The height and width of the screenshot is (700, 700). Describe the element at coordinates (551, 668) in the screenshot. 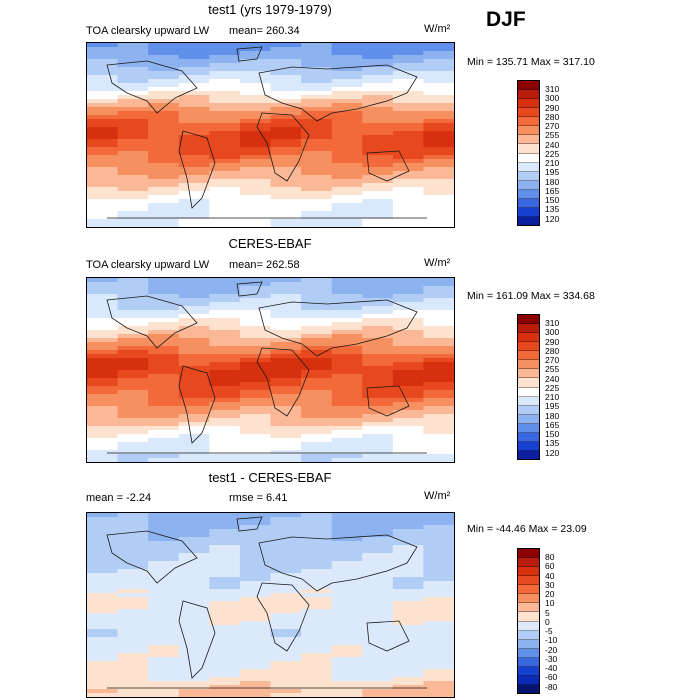

I see `colorbar-tick-label: -40` at that location.